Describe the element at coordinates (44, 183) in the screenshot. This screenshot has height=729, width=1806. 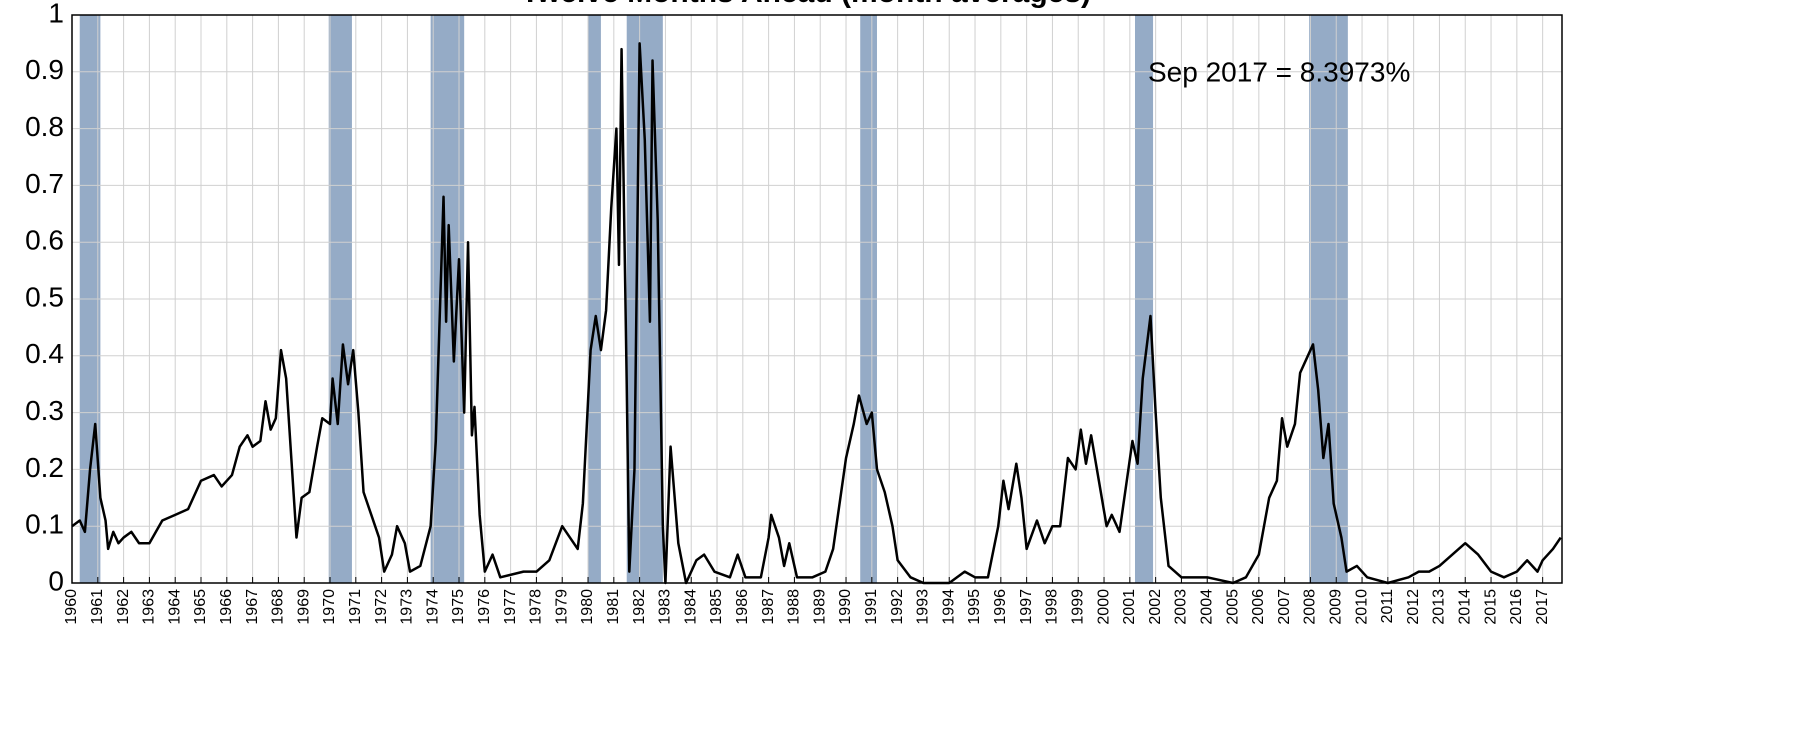
I see `y-tick-label: 0.7` at that location.